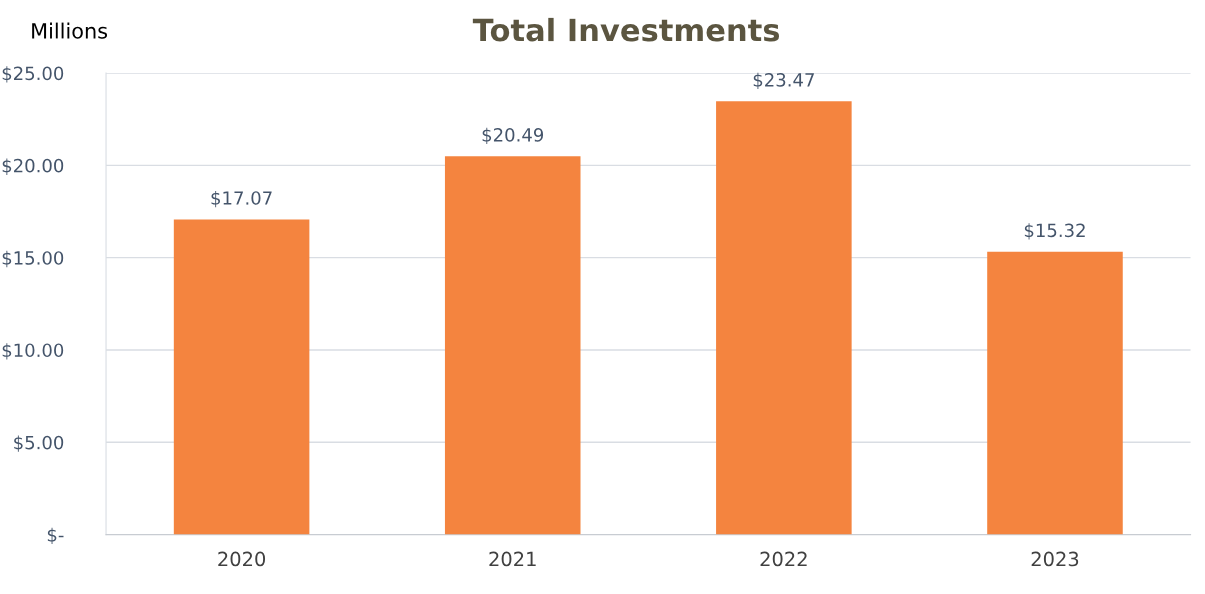  What do you see at coordinates (626, 29) in the screenshot?
I see `chart-title: Total Investments` at bounding box center [626, 29].